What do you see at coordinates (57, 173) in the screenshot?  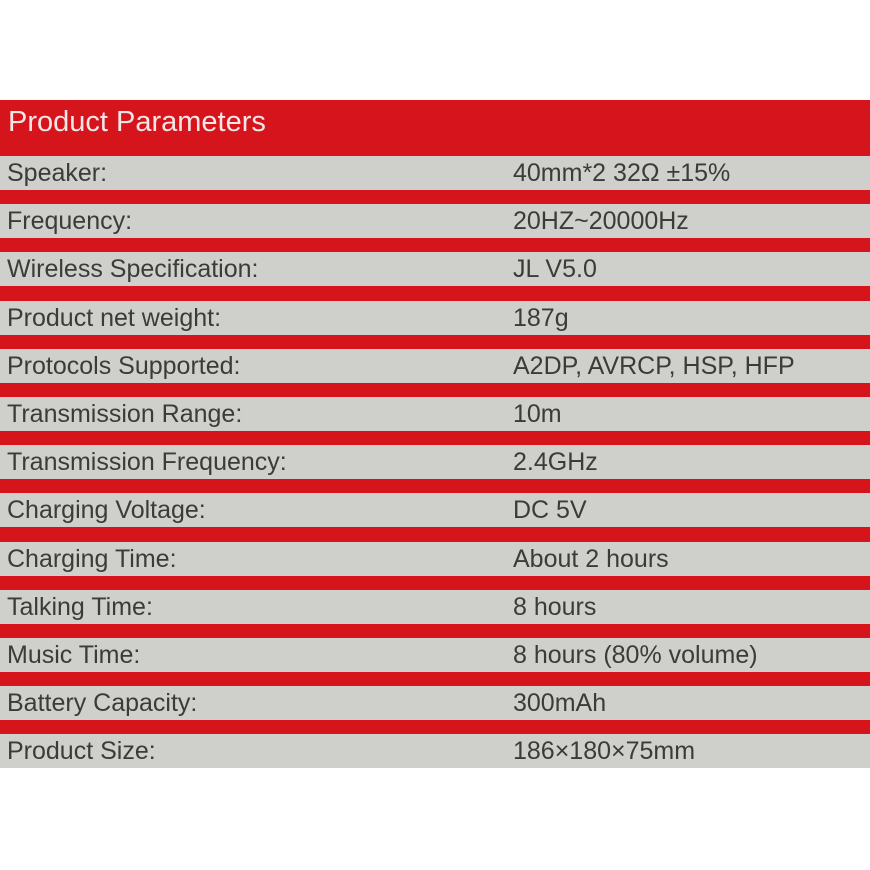 I see `parameter-label: Speaker:` at bounding box center [57, 173].